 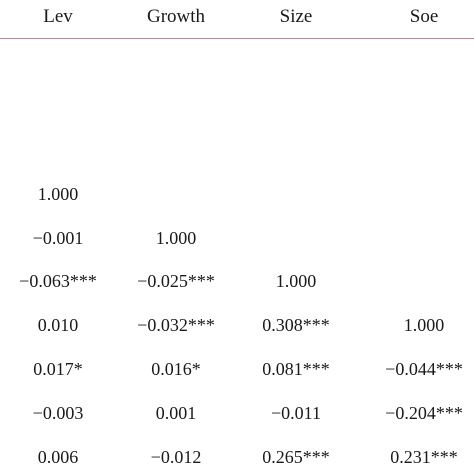 What do you see at coordinates (424, 457) in the screenshot?
I see `table-cell: 0.231***` at bounding box center [424, 457].